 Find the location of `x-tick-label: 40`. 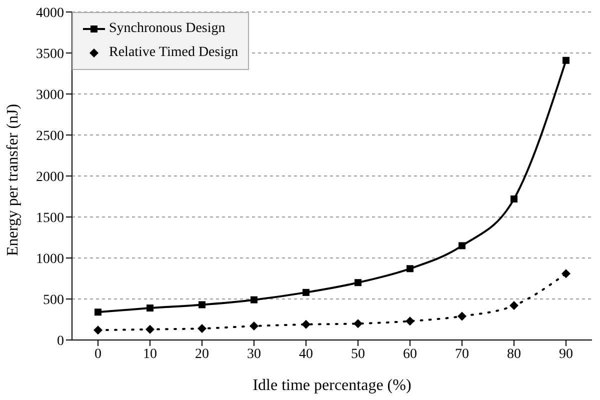

x-tick-label: 40 is located at coordinates (306, 354).